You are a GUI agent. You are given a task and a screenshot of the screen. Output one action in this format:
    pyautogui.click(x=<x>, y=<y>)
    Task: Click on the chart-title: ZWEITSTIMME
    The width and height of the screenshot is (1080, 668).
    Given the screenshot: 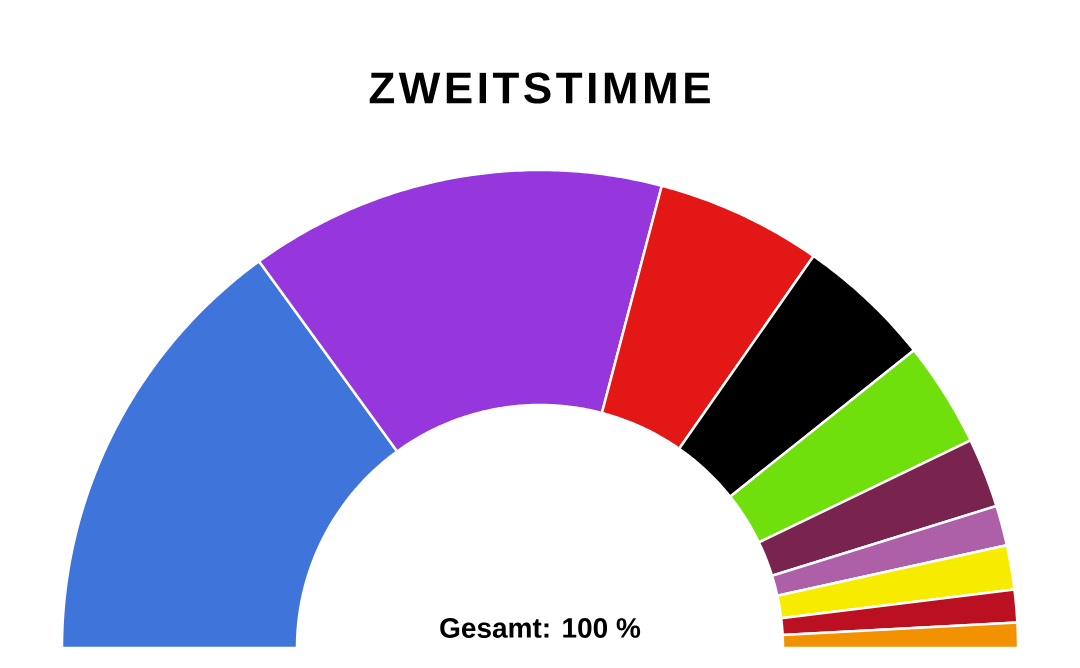 What is the action you would take?
    pyautogui.click(x=539, y=88)
    